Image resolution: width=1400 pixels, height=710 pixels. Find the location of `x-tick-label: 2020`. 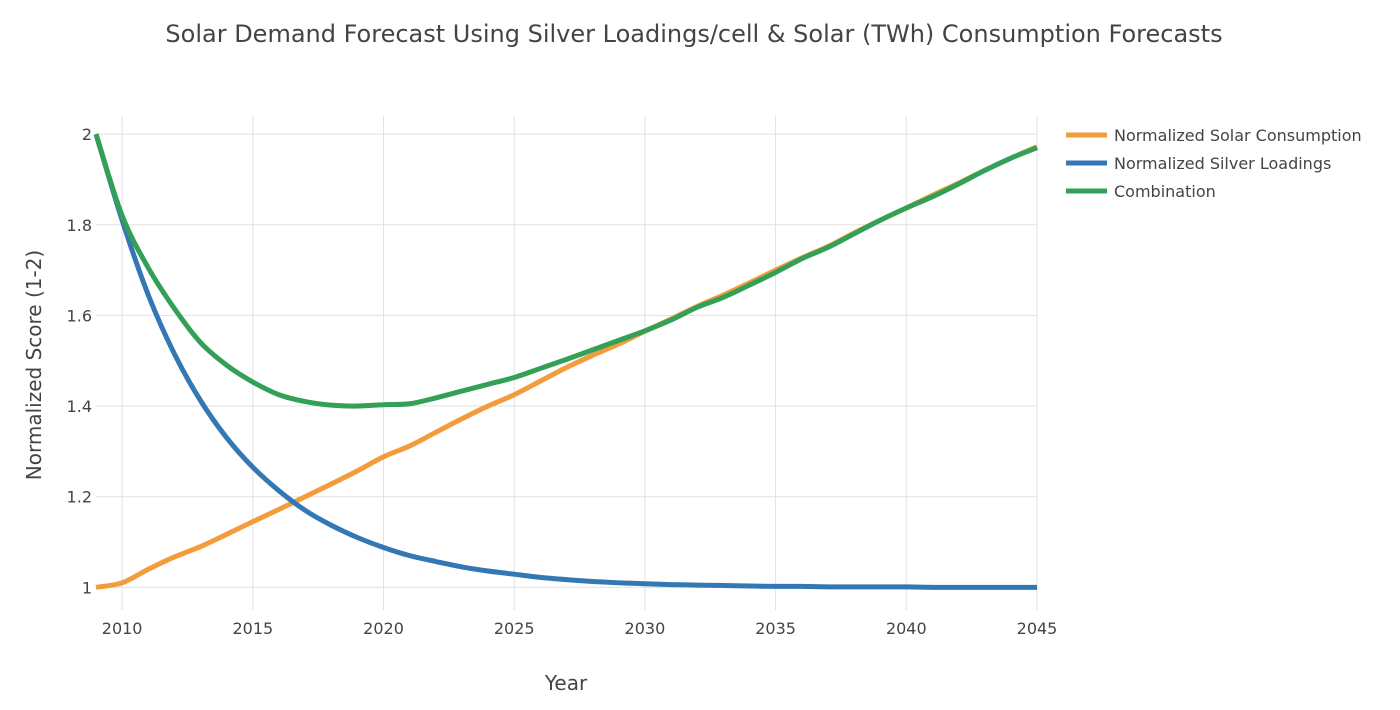

x-tick-label: 2020 is located at coordinates (383, 628).